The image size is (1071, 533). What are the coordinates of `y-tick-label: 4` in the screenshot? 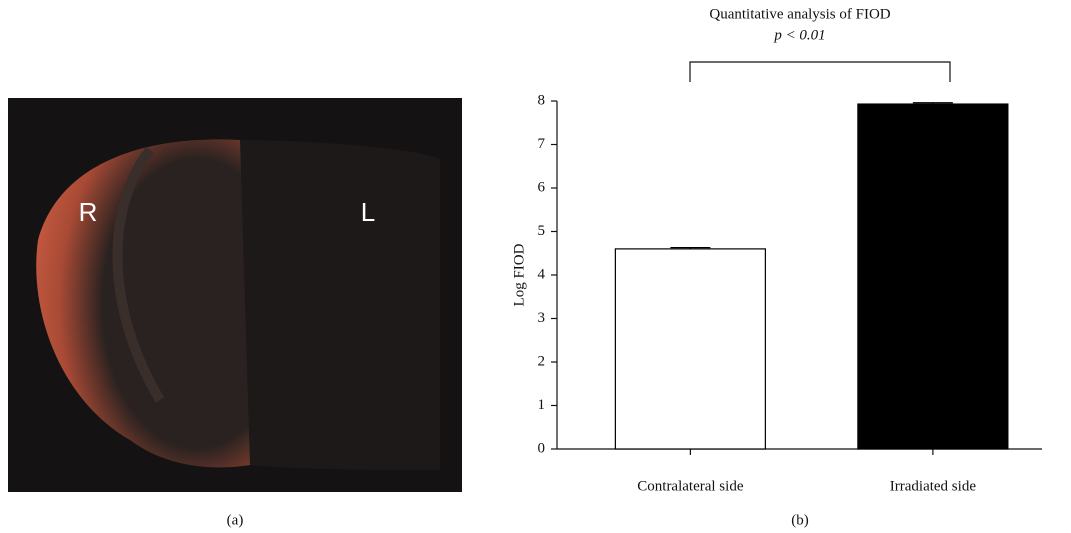 It's located at (542, 274).